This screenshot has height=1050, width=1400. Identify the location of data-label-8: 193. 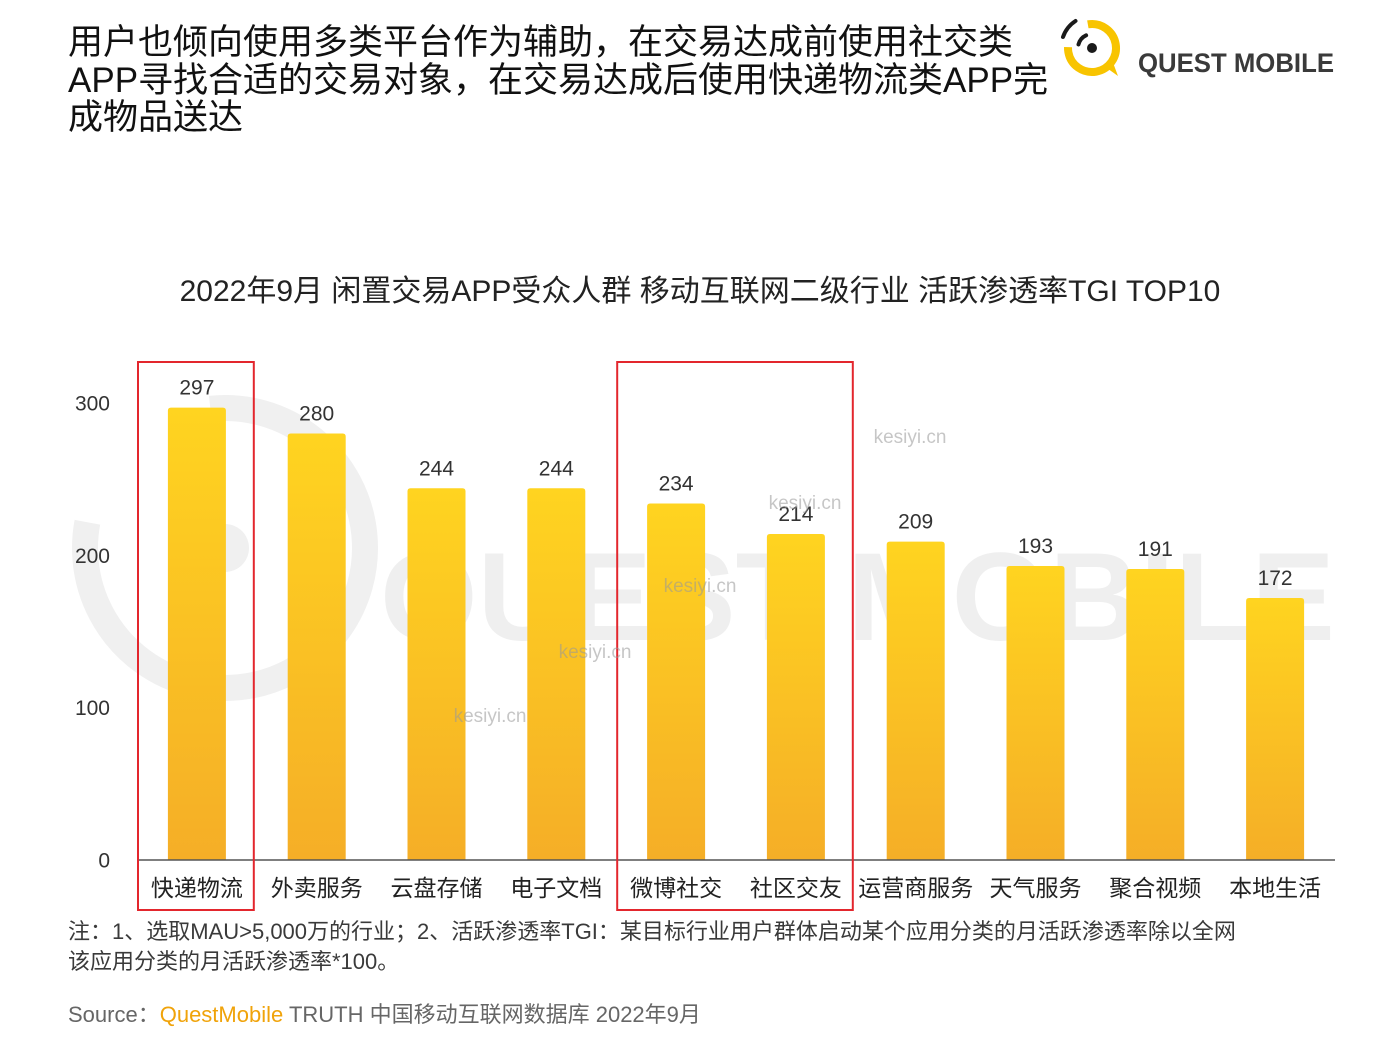
(1035, 546).